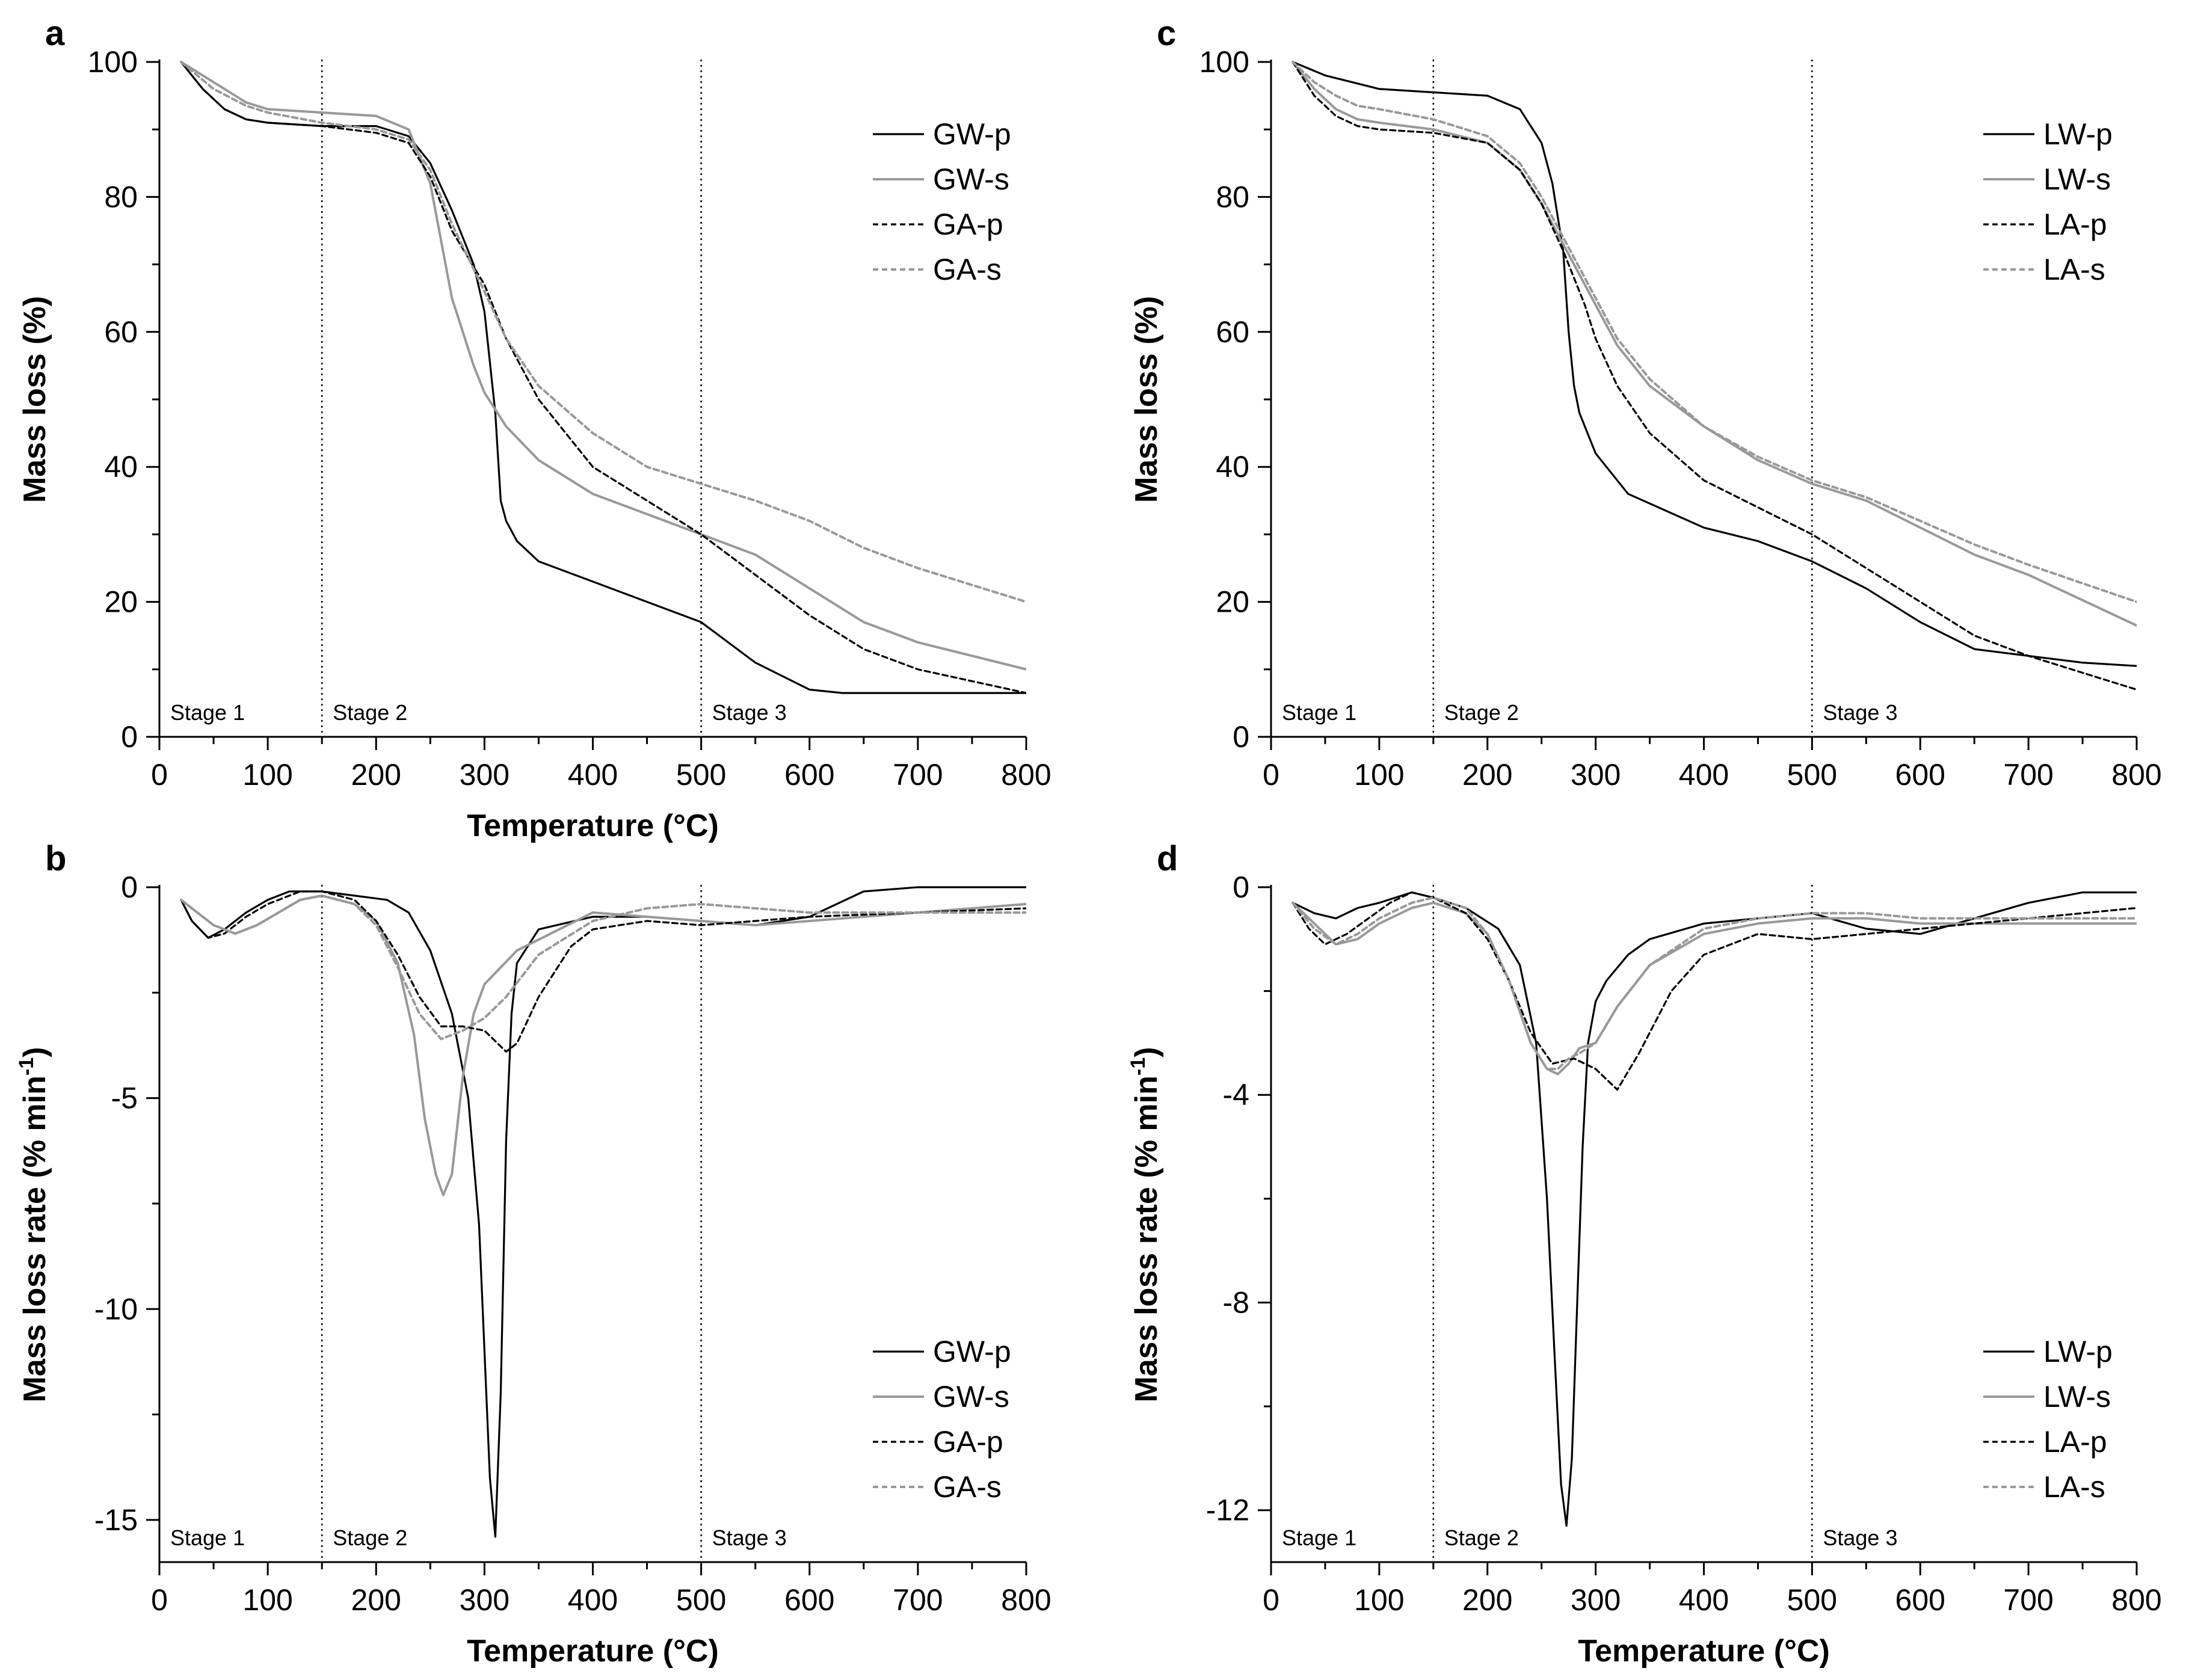 This screenshot has height=1680, width=2192. I want to click on panel-label: c, so click(1166, 33).